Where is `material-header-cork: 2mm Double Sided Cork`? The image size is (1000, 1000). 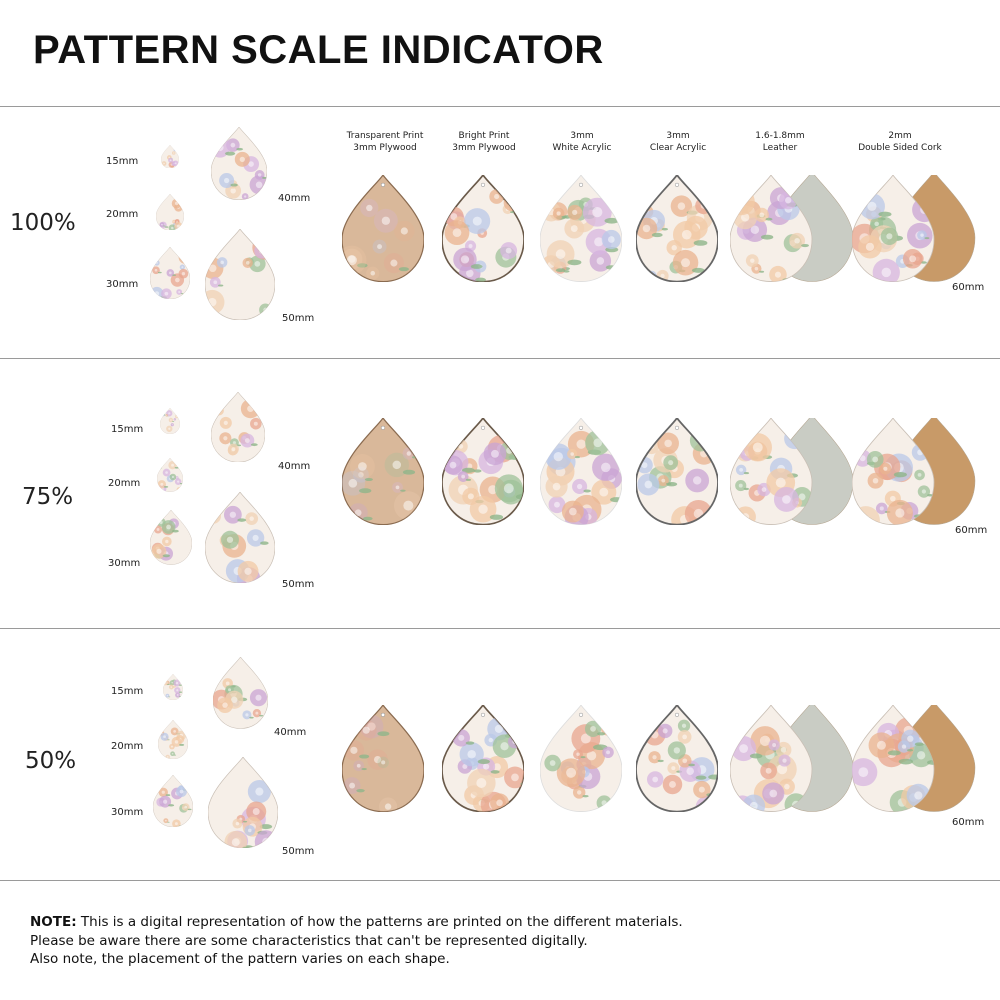 material-header-cork: 2mm Double Sided Cork is located at coordinates (900, 142).